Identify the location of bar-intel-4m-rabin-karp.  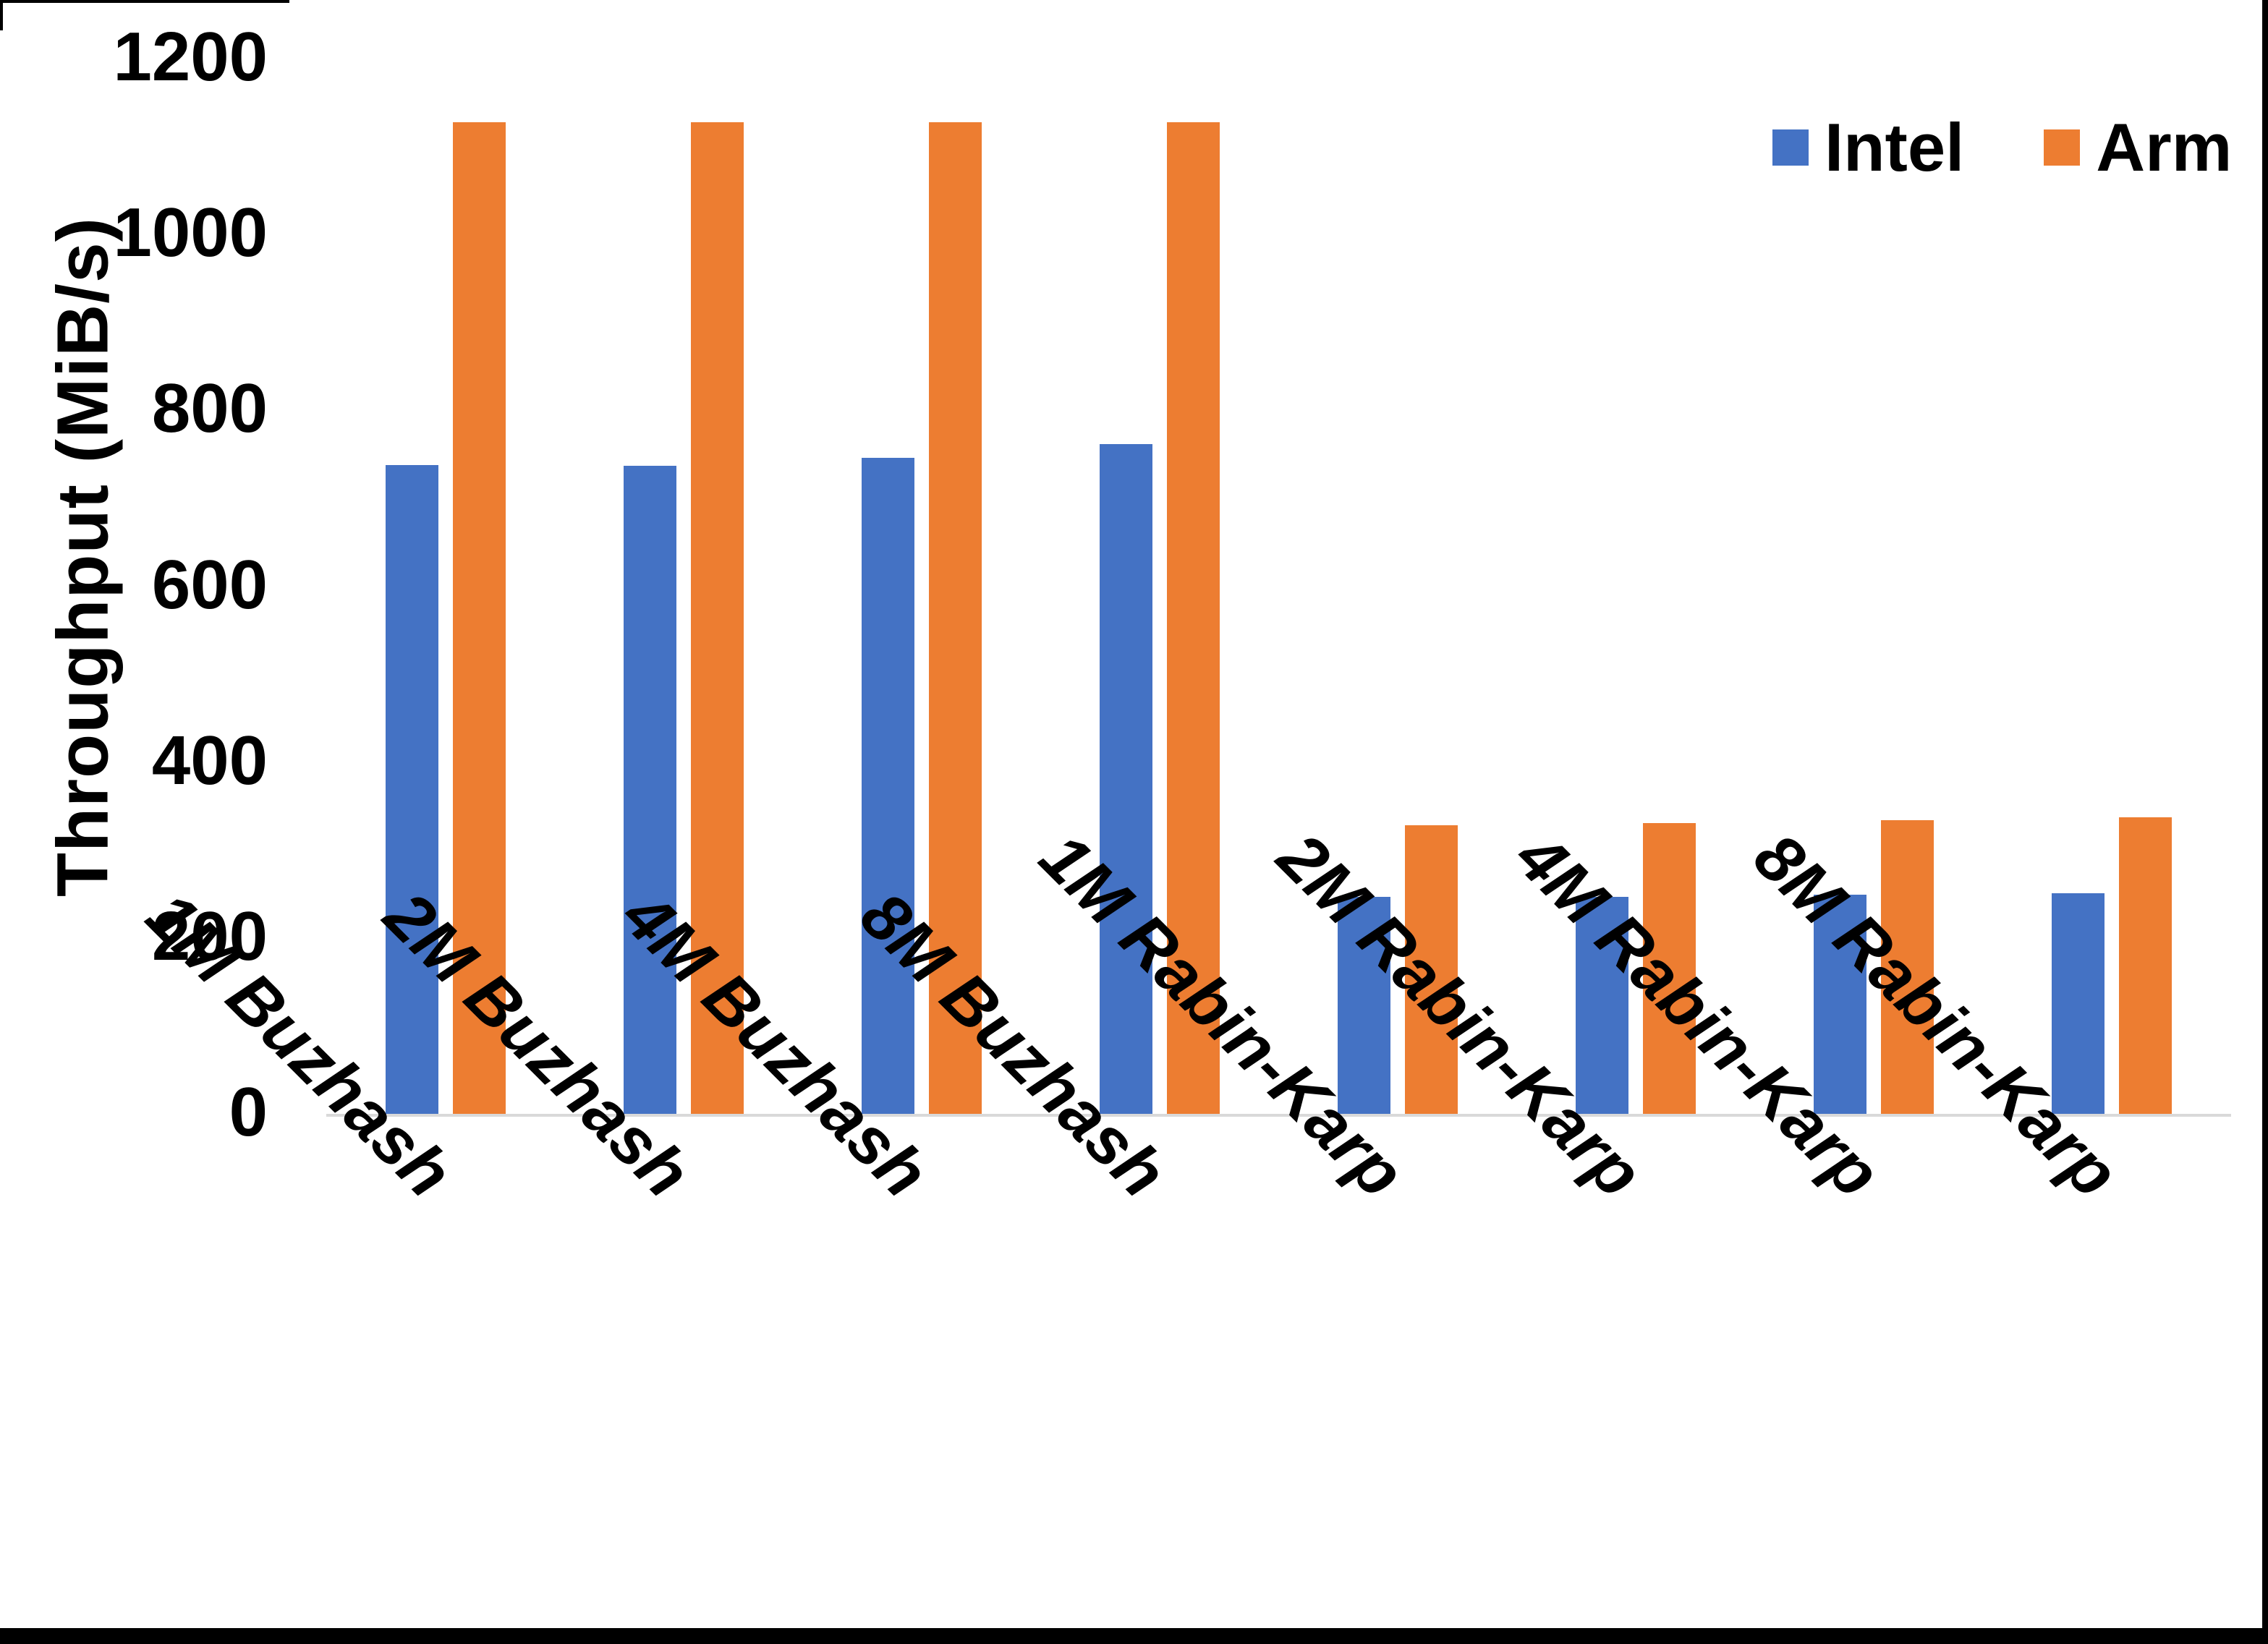
(1841, 1004).